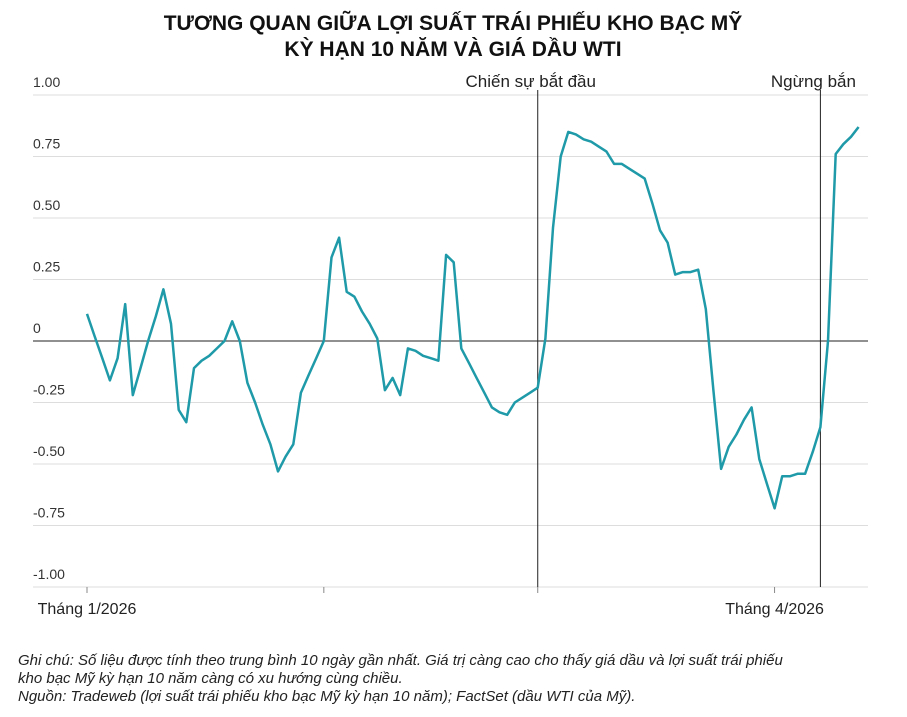  Describe the element at coordinates (46, 144) in the screenshot. I see `y-tick-label: 0.75` at that location.